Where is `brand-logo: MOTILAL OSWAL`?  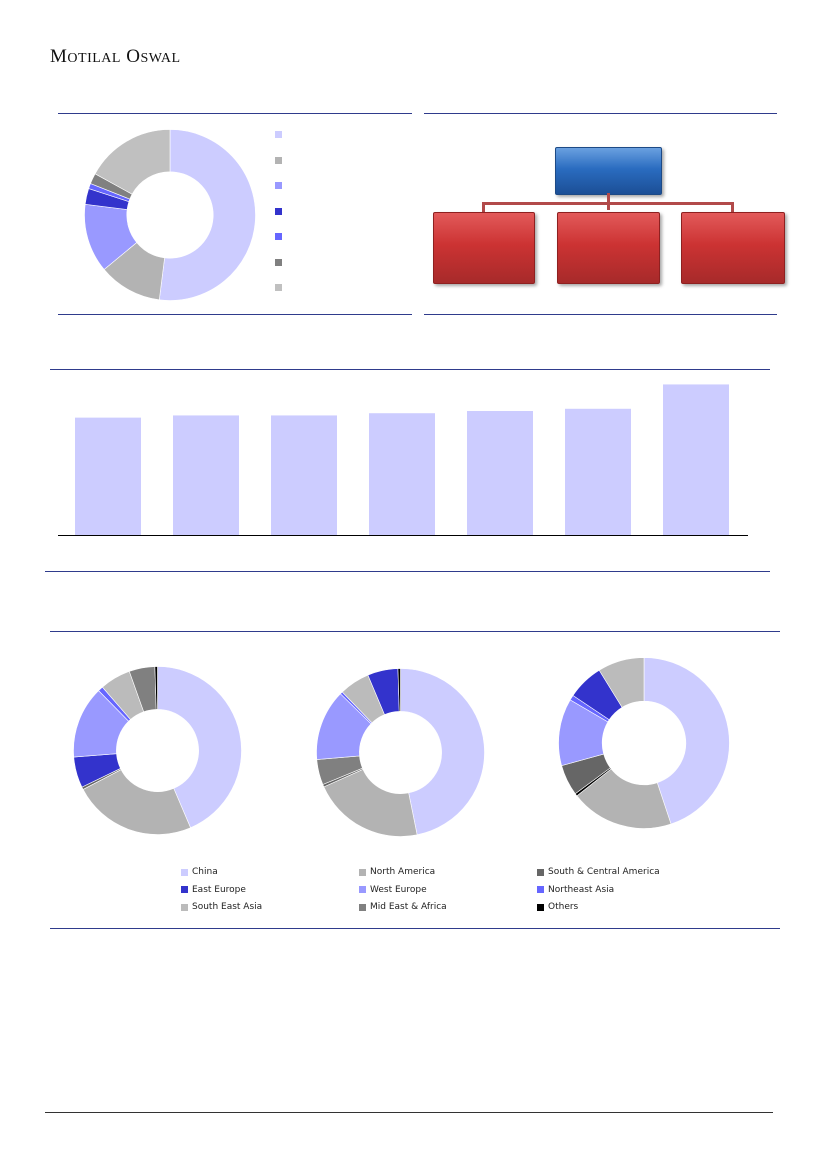 brand-logo: MOTILAL OSWAL is located at coordinates (115, 57).